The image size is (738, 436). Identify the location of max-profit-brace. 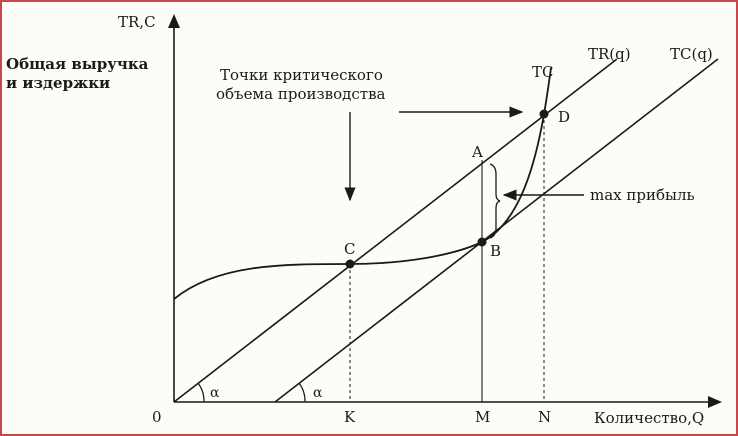
(495, 201).